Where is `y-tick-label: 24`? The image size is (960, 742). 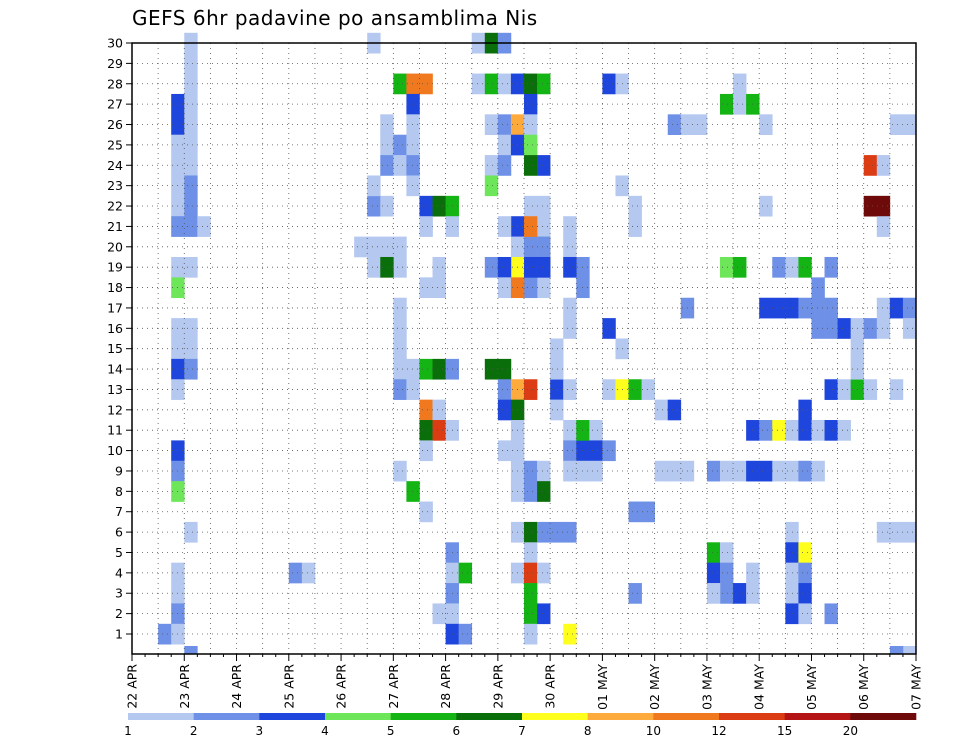 y-tick-label: 24 is located at coordinates (115, 165).